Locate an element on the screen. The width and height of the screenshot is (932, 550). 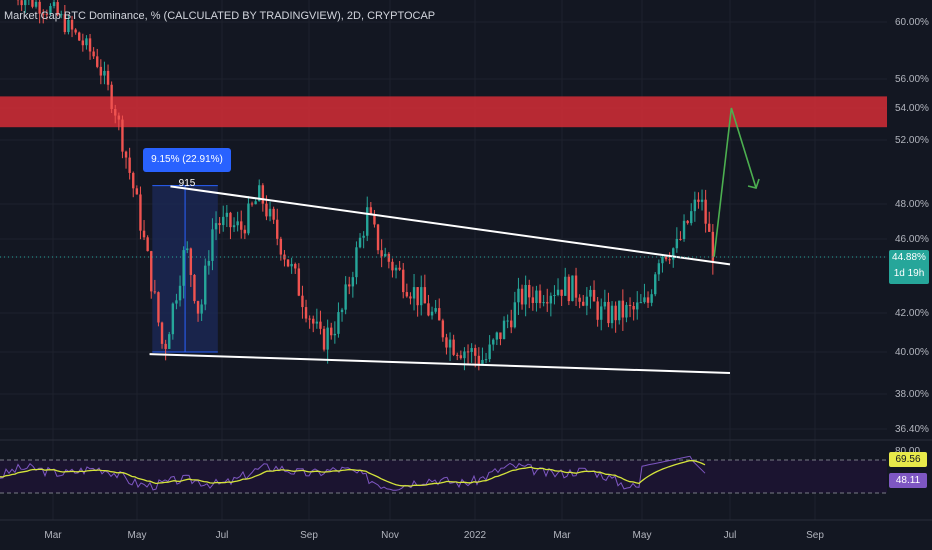
rsi-ma-value-tag: 48.11 is located at coordinates (908, 480).